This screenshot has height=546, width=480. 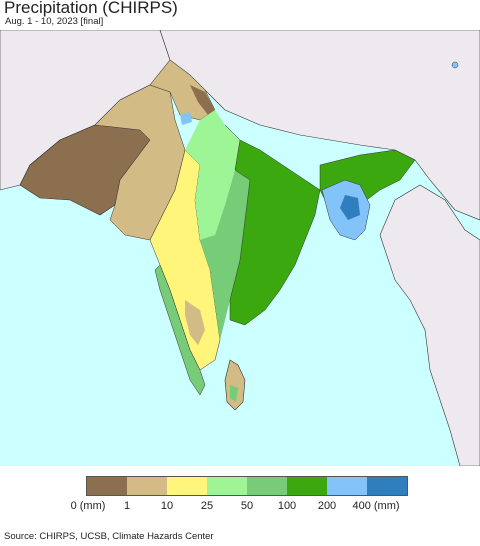 What do you see at coordinates (186, 118) in the screenshot?
I see `blue-spot-north` at bounding box center [186, 118].